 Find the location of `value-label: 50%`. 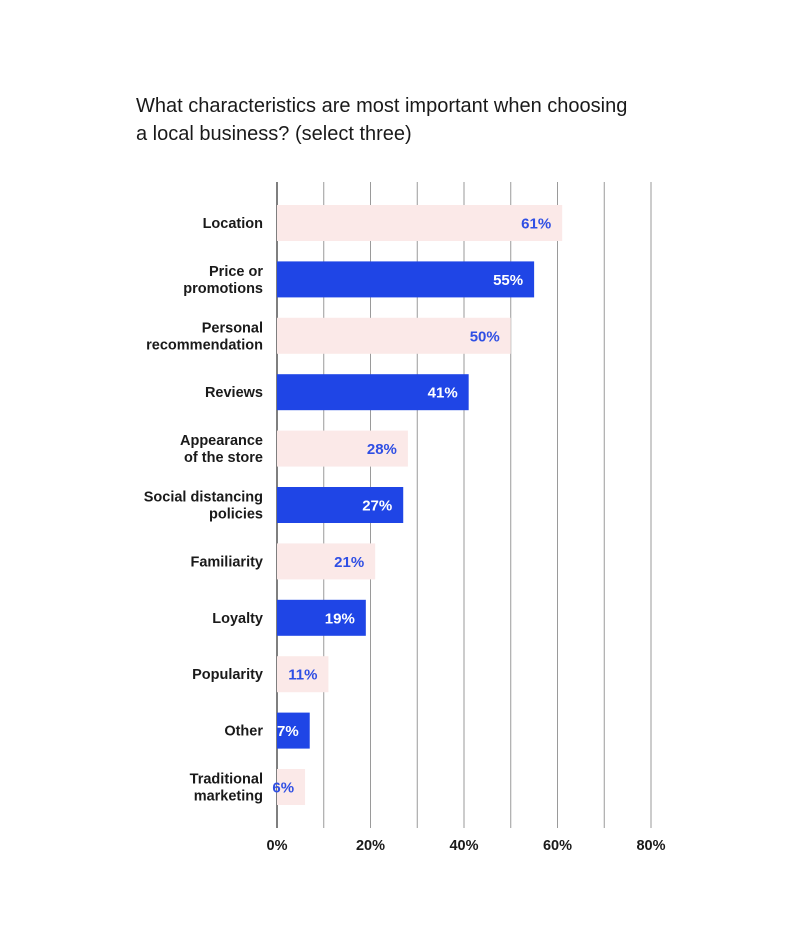

value-label: 50% is located at coordinates (485, 336).